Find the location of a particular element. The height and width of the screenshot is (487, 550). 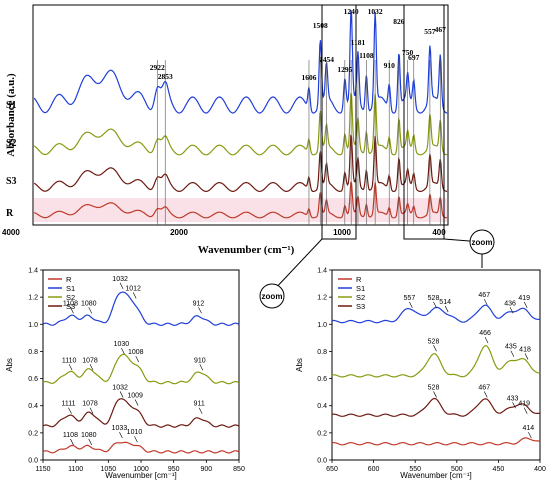

peak-label-826: 826 is located at coordinates (399, 21).